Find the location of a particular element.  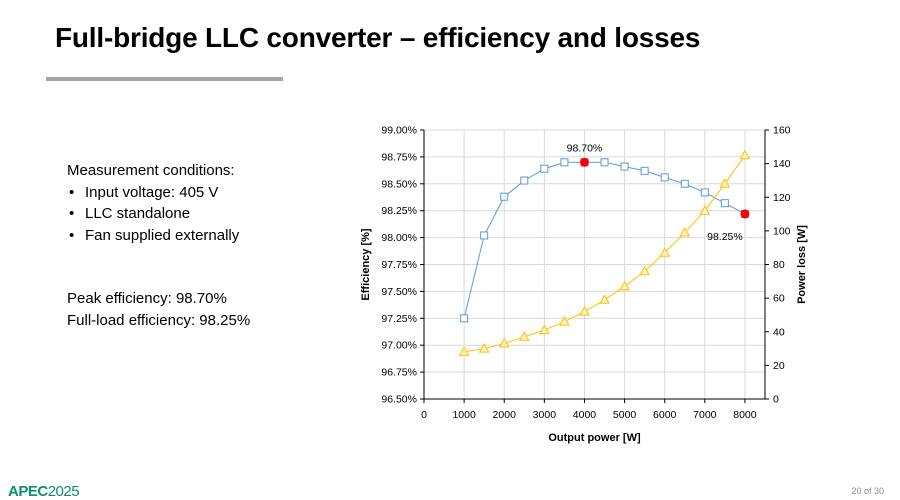

conditions-heading: Measurement conditions: is located at coordinates (151, 170).